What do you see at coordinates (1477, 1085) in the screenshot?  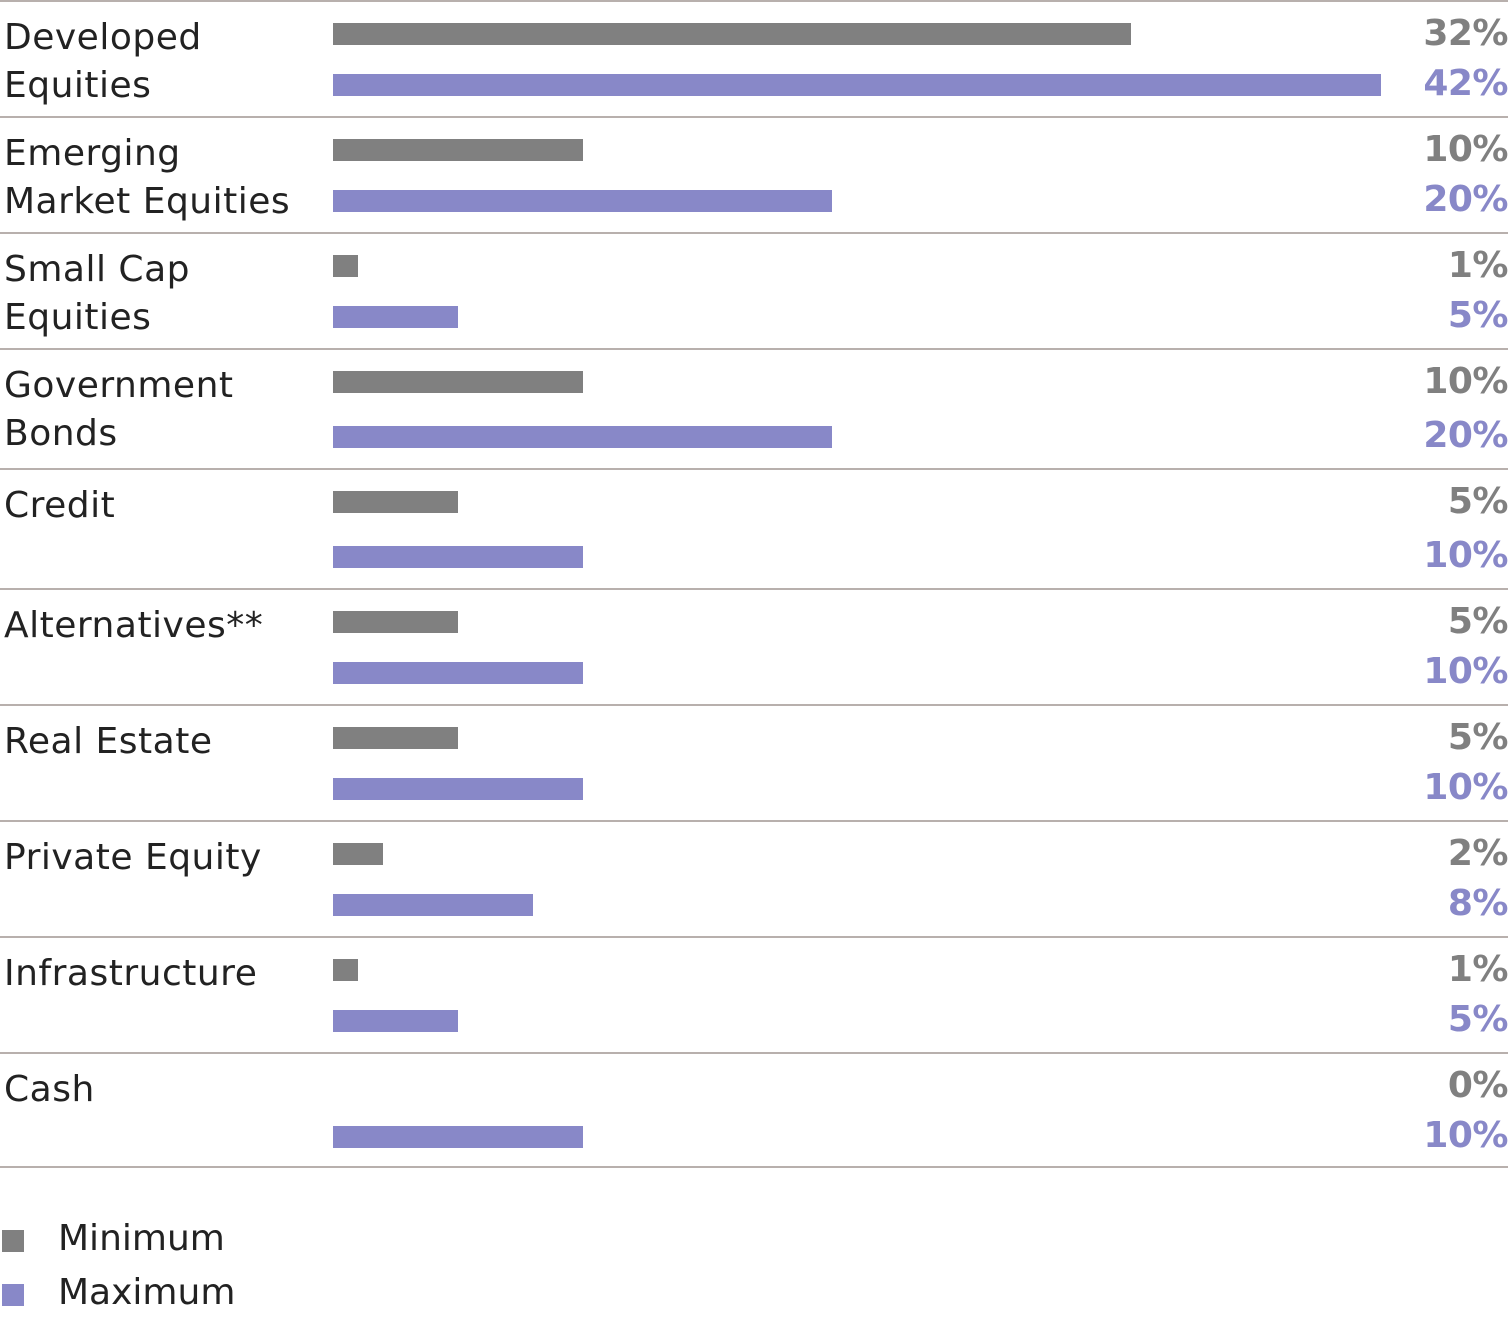 I see `value-label-minimum: 0%` at bounding box center [1477, 1085].